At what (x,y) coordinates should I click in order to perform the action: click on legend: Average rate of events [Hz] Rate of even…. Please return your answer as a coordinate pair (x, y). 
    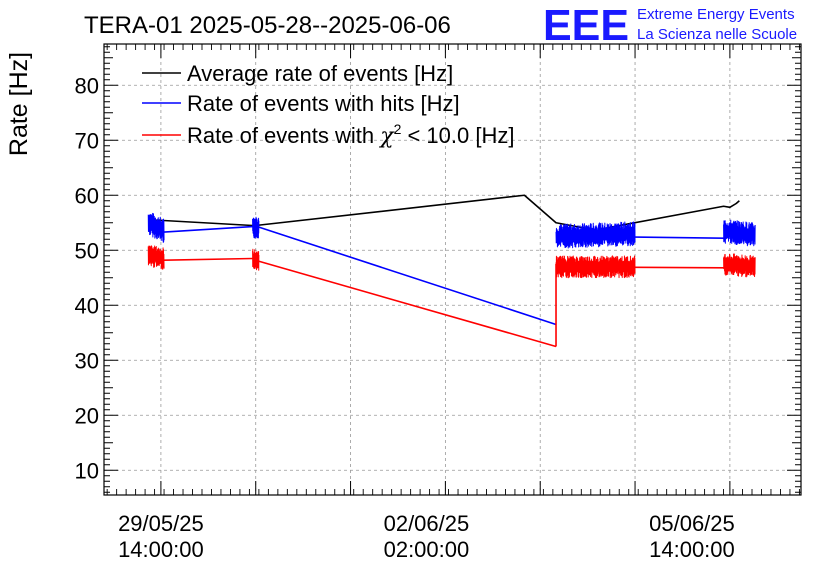
    Looking at the image, I should click on (328, 105).